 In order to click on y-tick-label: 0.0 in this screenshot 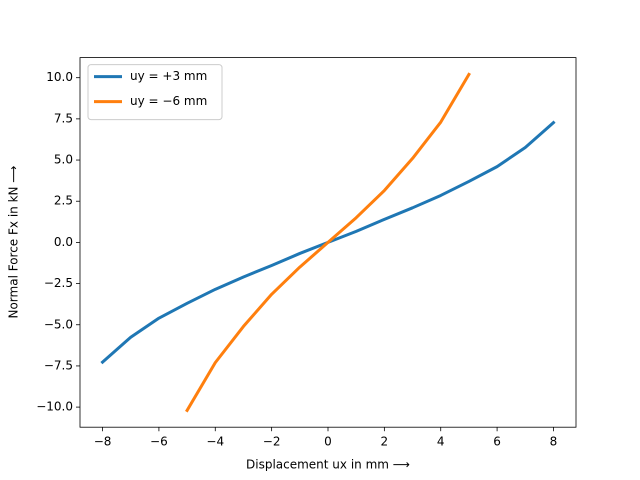, I will do `click(63, 242)`.